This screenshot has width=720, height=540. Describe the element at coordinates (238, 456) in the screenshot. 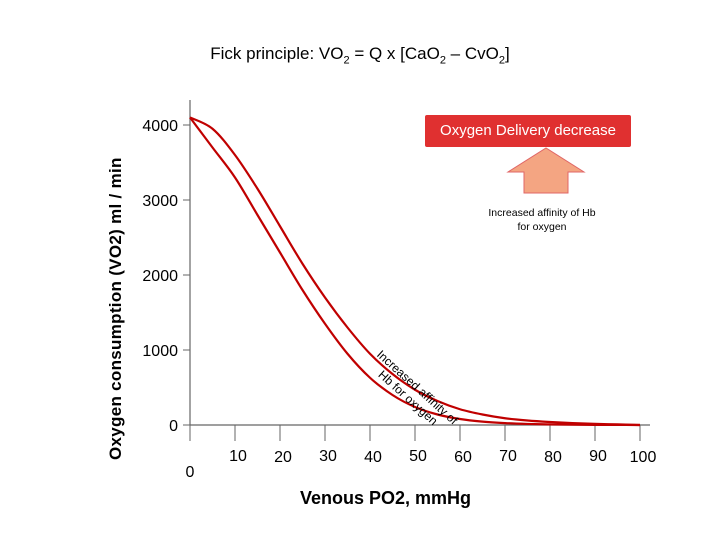

I see `x-tick-label: 10` at that location.